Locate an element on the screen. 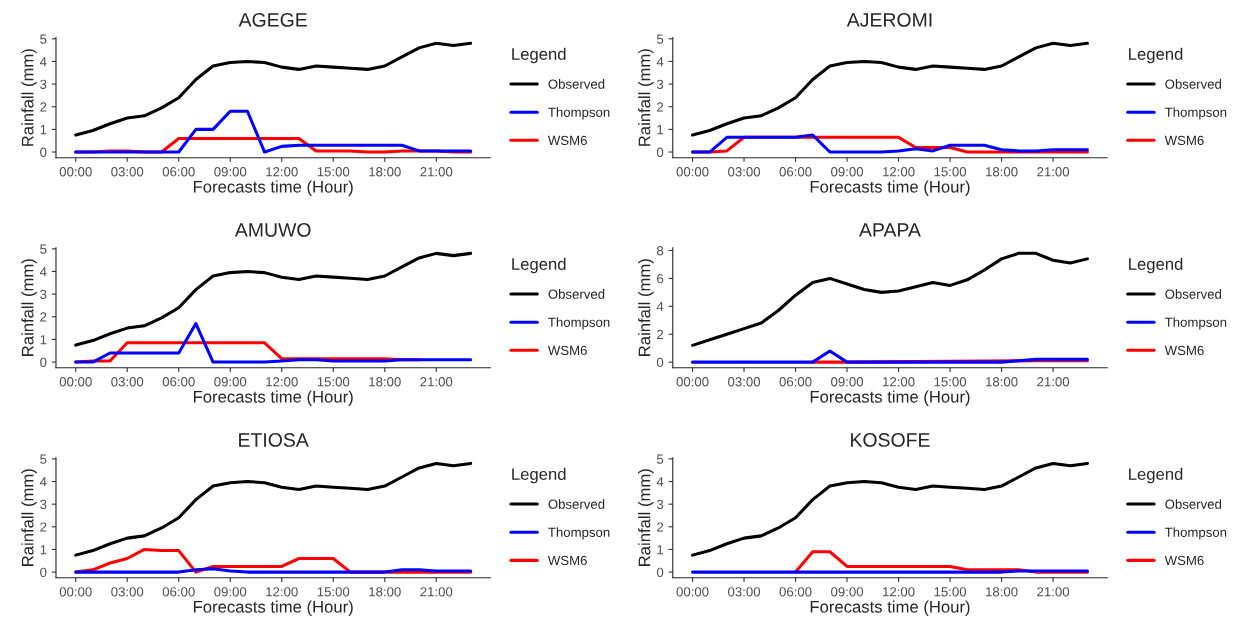 The height and width of the screenshot is (628, 1244). chart-title: AJEROMI is located at coordinates (889, 19).